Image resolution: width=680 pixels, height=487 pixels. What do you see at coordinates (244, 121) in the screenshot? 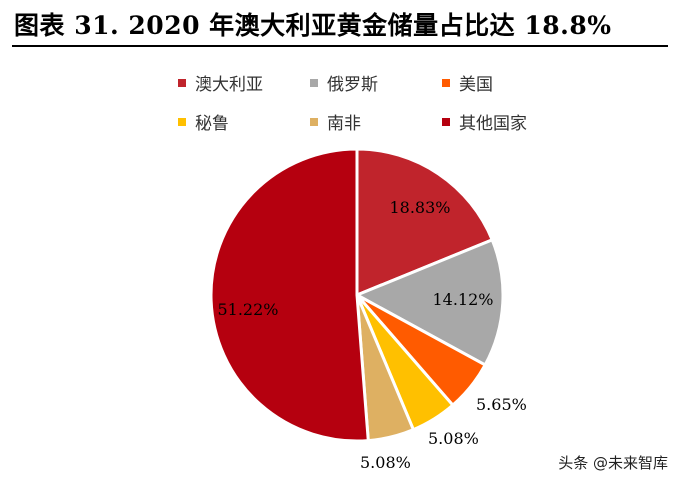
I see `legend-item-peru: 秘鲁` at bounding box center [244, 121].